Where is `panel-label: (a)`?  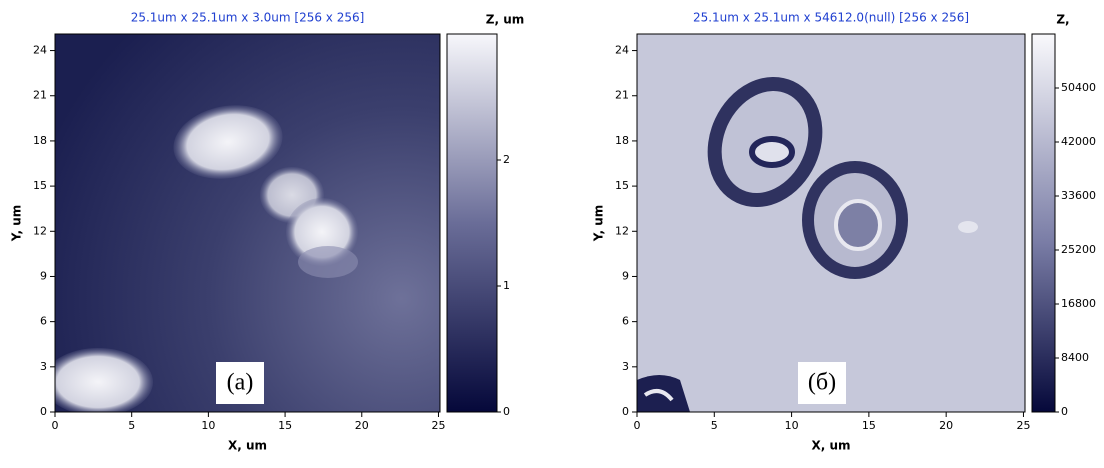
panel-label: (a) is located at coordinates (240, 383).